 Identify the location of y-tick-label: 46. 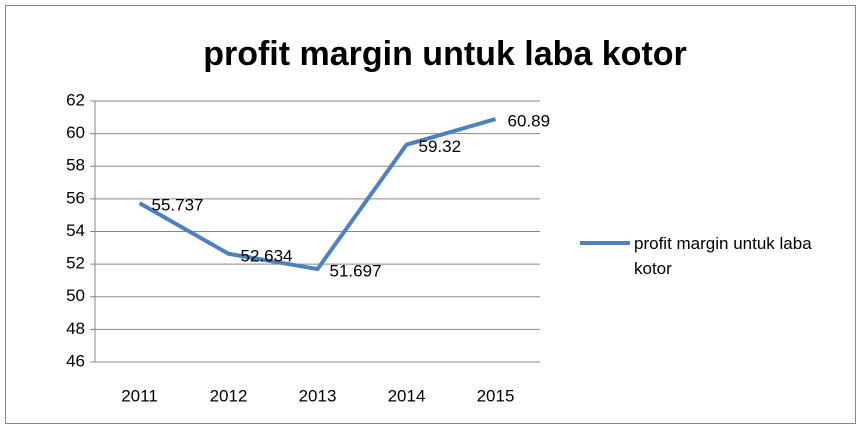
(75, 360).